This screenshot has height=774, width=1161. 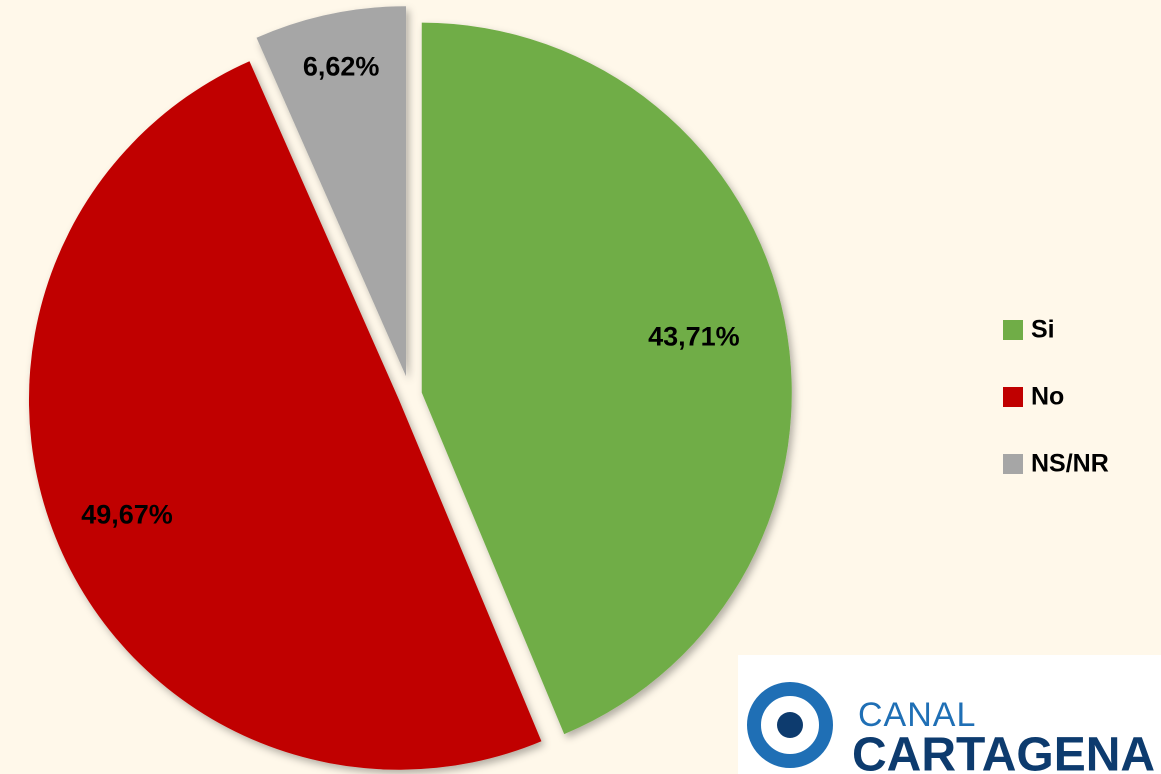 What do you see at coordinates (917, 715) in the screenshot?
I see `logo-line1: CANAL` at bounding box center [917, 715].